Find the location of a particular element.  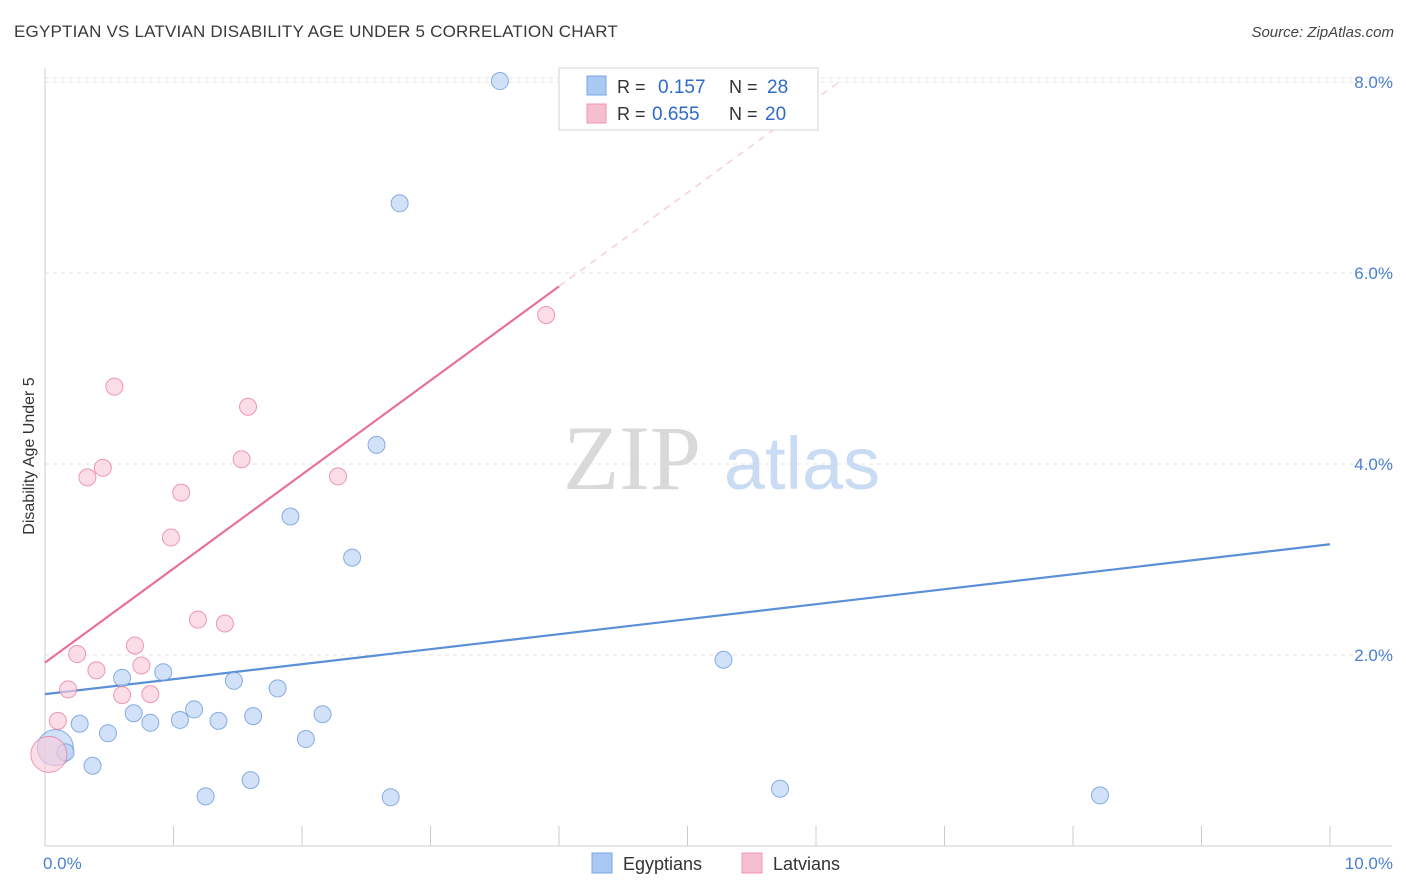

y-tick-labels: 2.0% 4.0% 6.0% 8.0% is located at coordinates (1373, 369).